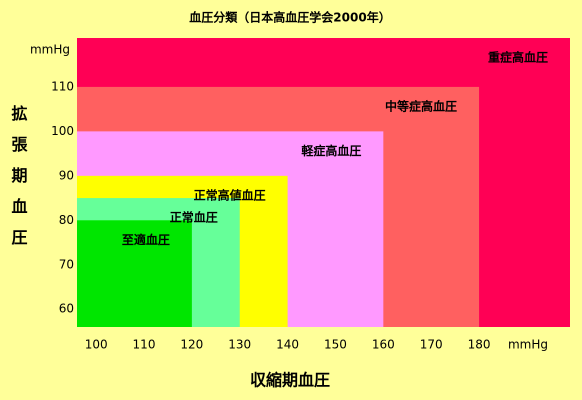 This screenshot has width=582, height=400. Describe the element at coordinates (62, 131) in the screenshot. I see `y-tick-label: 100` at that location.